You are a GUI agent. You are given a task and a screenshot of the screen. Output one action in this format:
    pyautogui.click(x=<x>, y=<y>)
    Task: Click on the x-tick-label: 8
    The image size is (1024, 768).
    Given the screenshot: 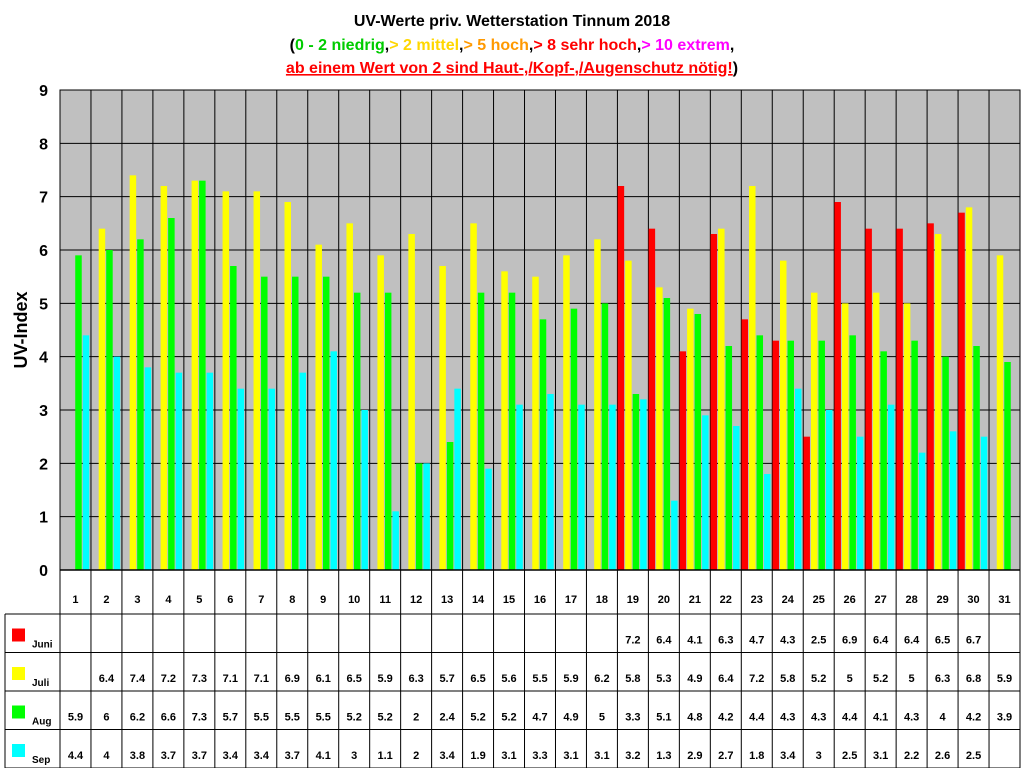 What is the action you would take?
    pyautogui.click(x=292, y=600)
    